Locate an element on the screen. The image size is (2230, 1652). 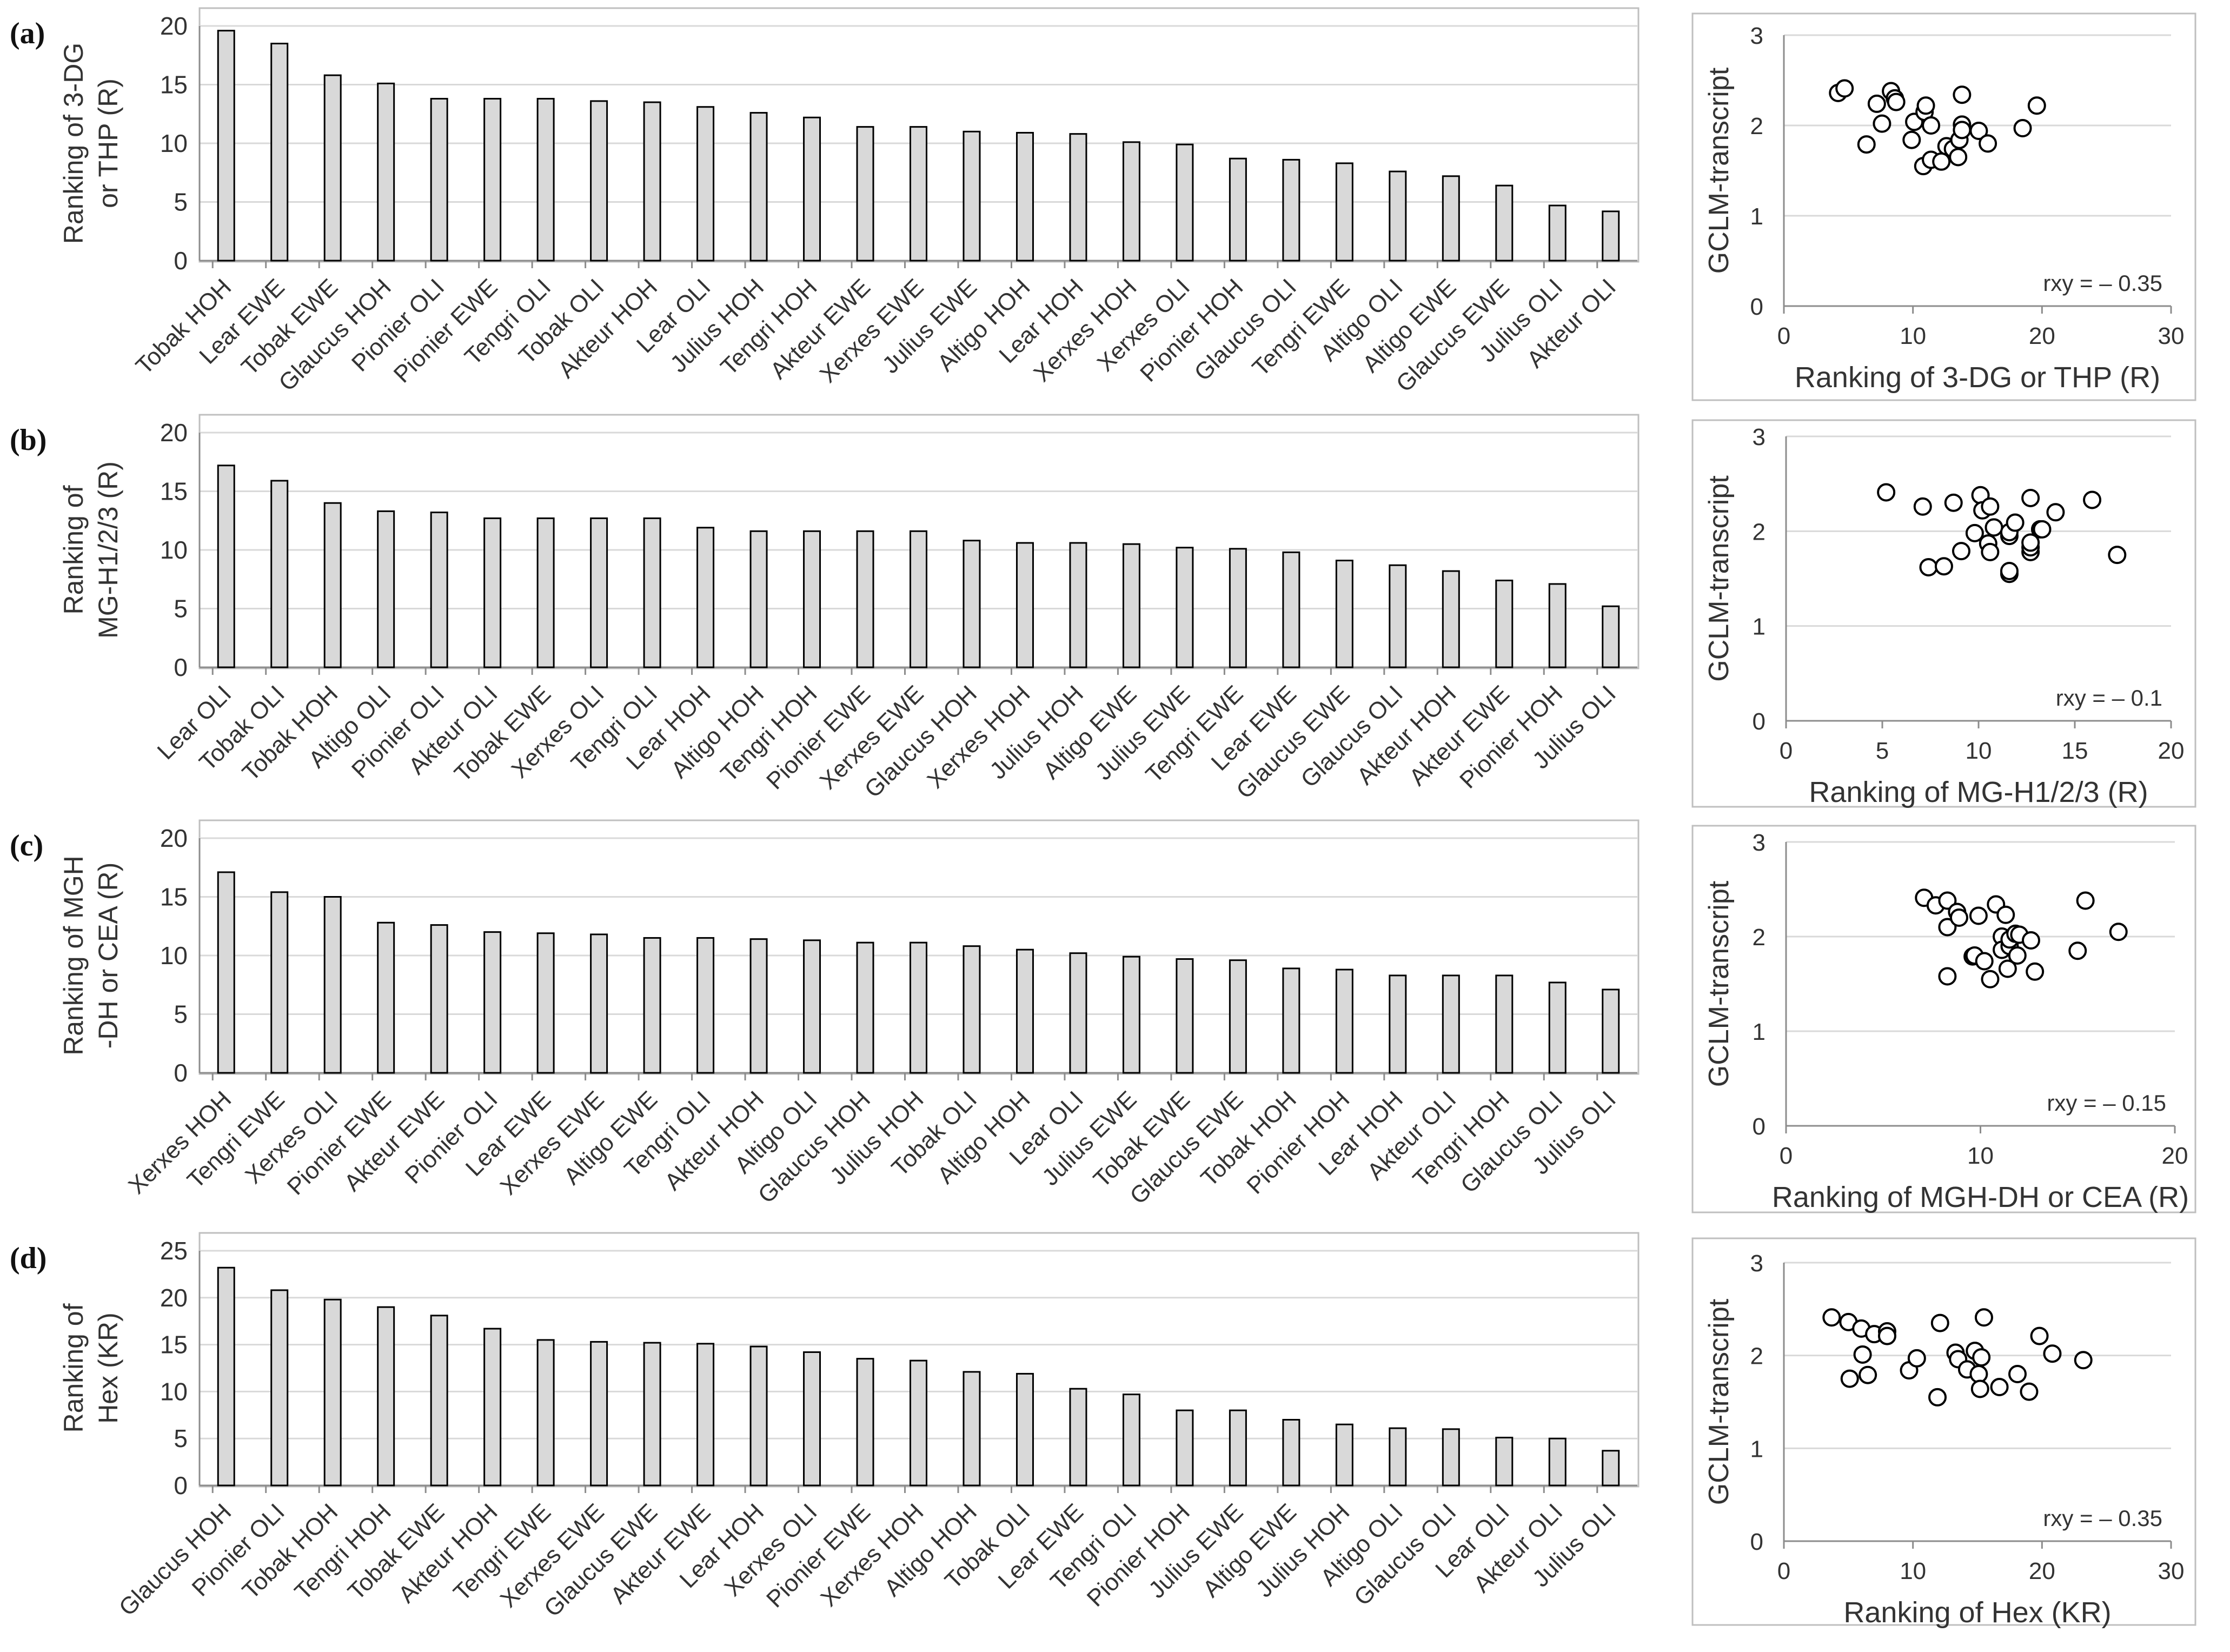
scatter-ylabel-3: GCLM-transcript is located at coordinates (1719, 1401).